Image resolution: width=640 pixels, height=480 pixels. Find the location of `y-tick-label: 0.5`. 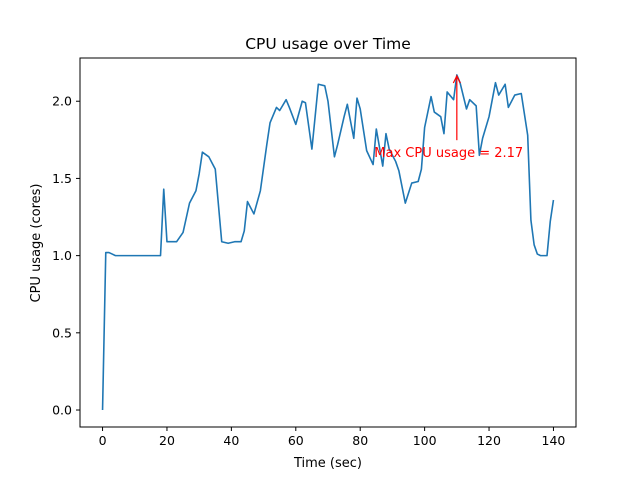

y-tick-label: 0.5 is located at coordinates (62, 332).